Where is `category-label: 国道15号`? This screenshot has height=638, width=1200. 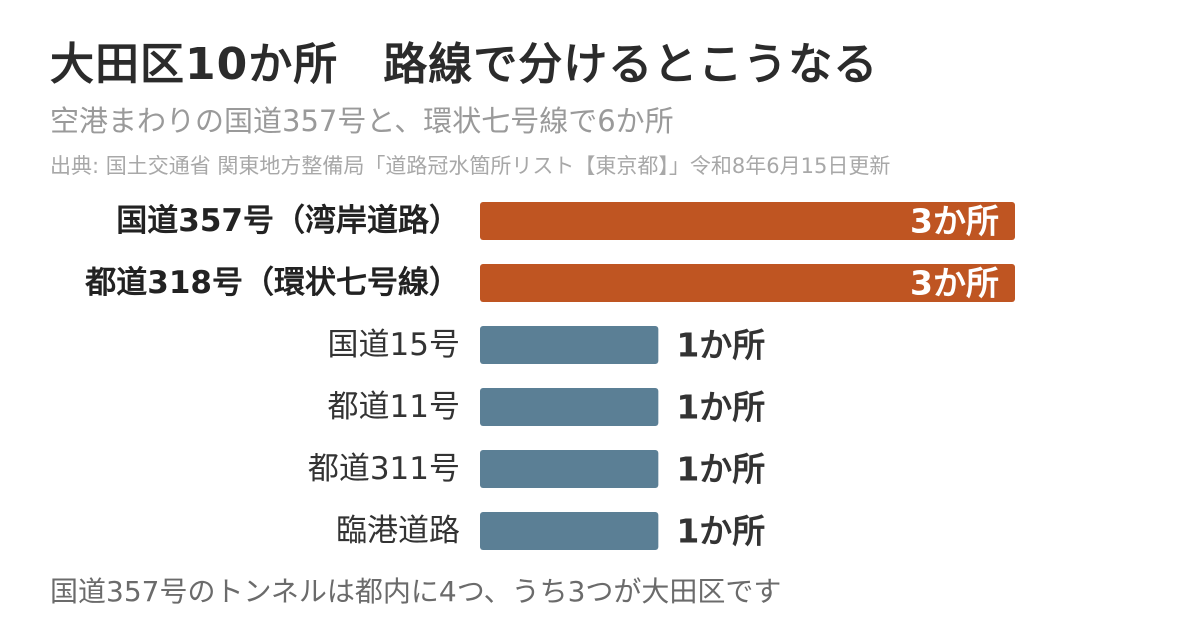
category-label: 国道15号 is located at coordinates (394, 345).